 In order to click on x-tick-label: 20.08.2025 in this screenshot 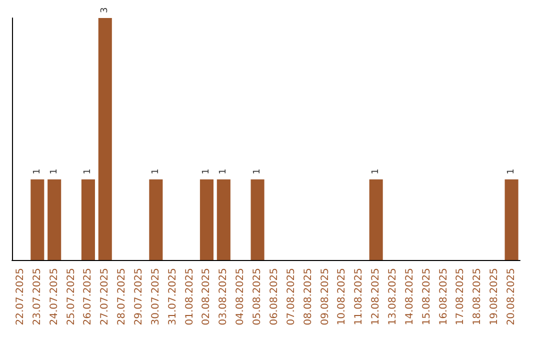, I will do `click(512, 297)`.